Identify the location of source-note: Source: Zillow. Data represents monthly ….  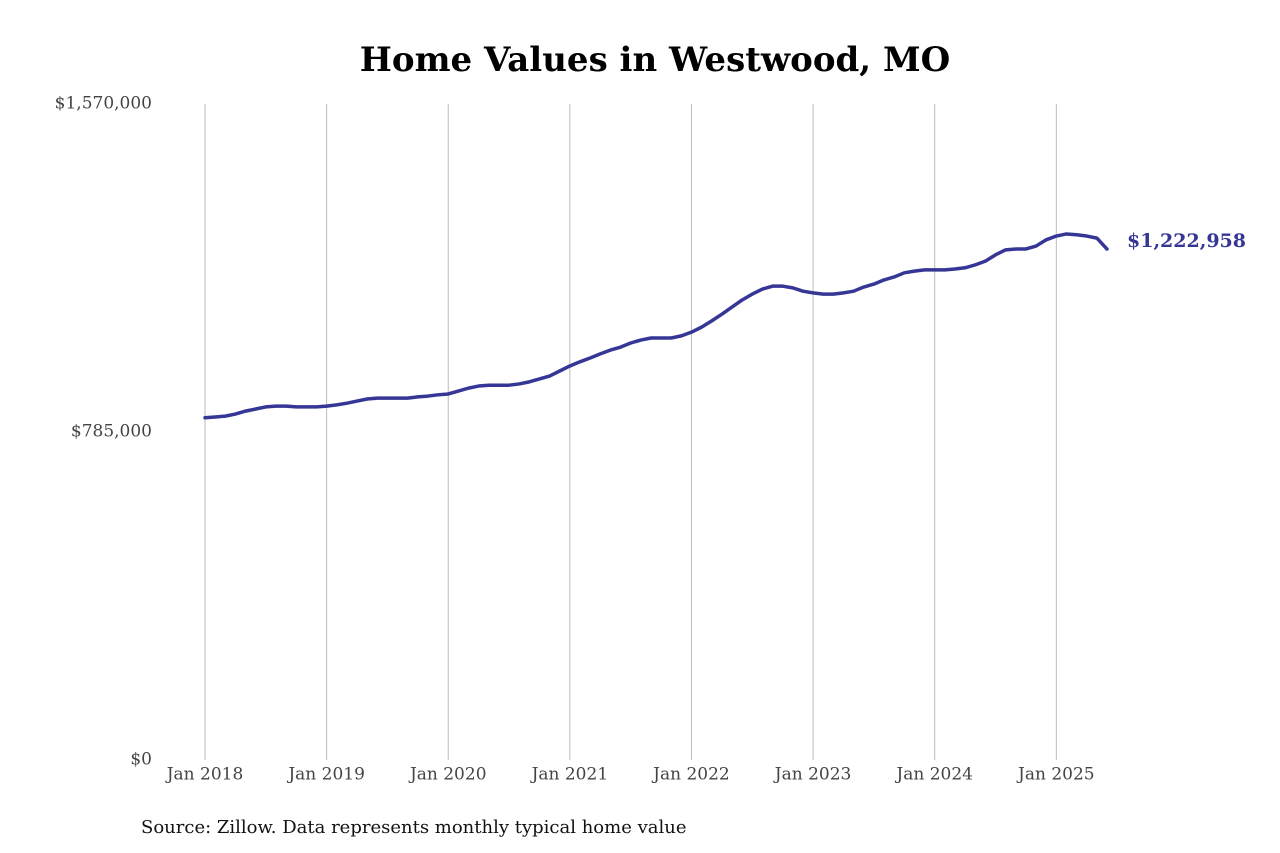
(414, 827).